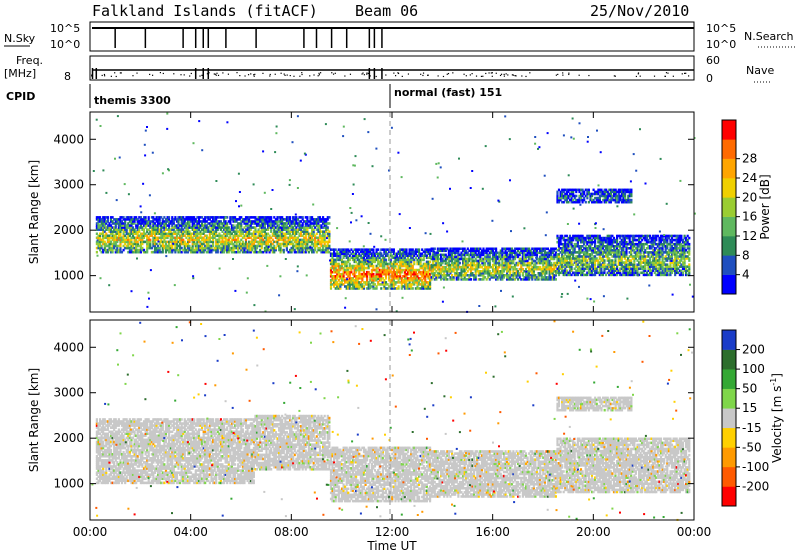  What do you see at coordinates (65, 44) in the screenshot?
I see `nsky-tick-bottom: 10^0` at bounding box center [65, 44].